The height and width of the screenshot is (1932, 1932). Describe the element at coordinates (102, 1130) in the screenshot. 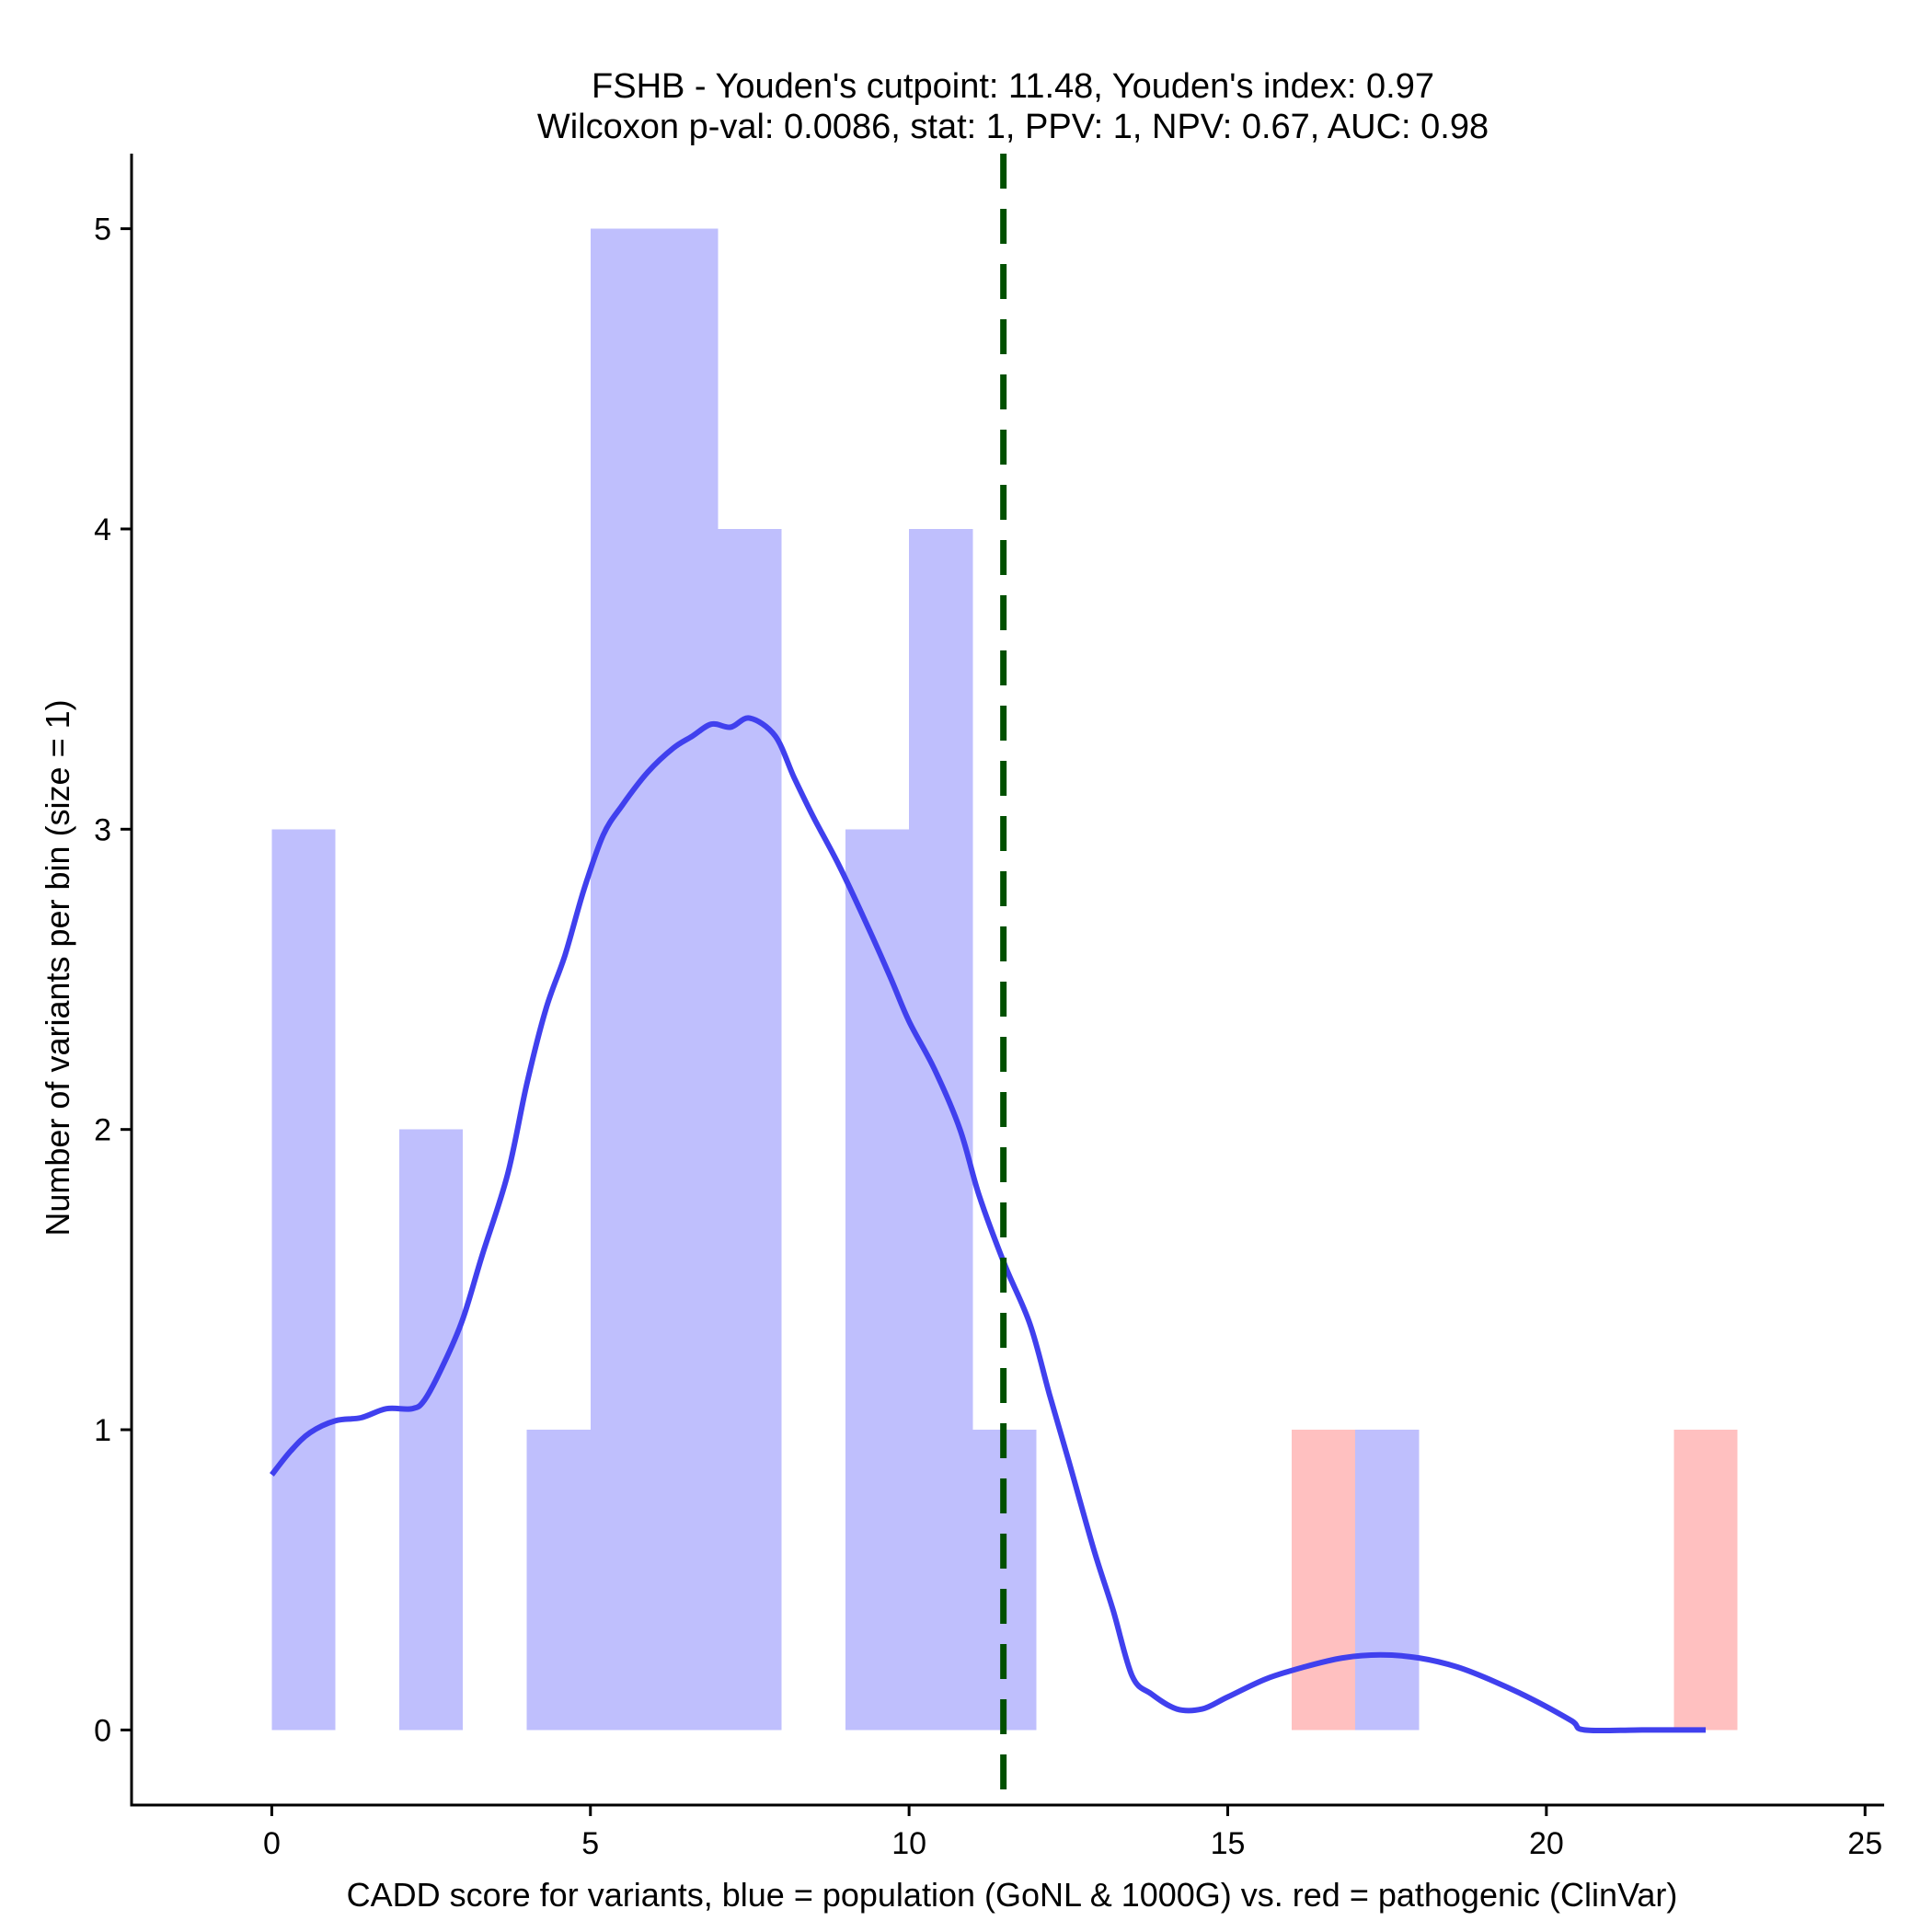

I see `y-tick-label: 2` at that location.